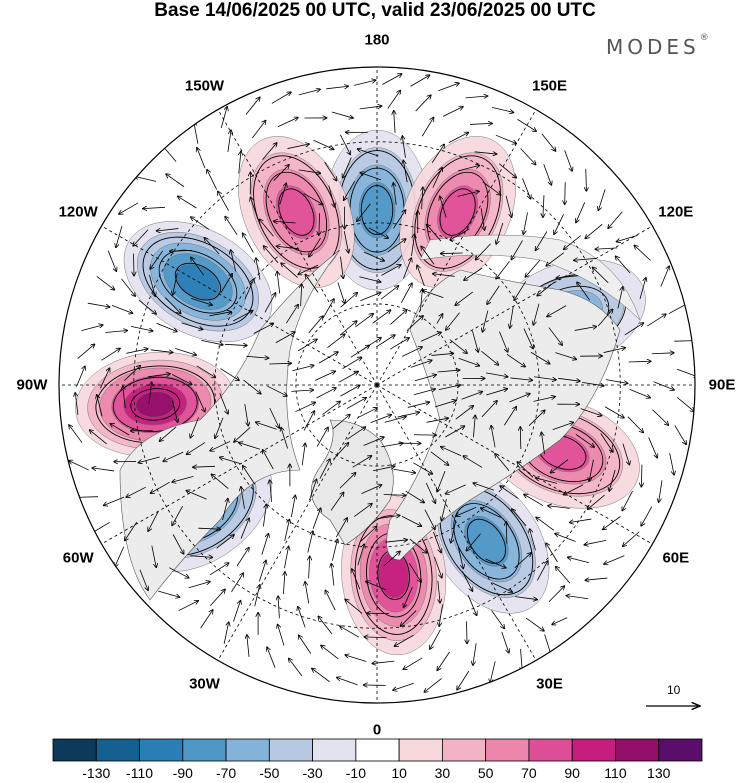 This screenshot has width=750, height=783. I want to click on longitude-label-150w: 150W, so click(204, 86).